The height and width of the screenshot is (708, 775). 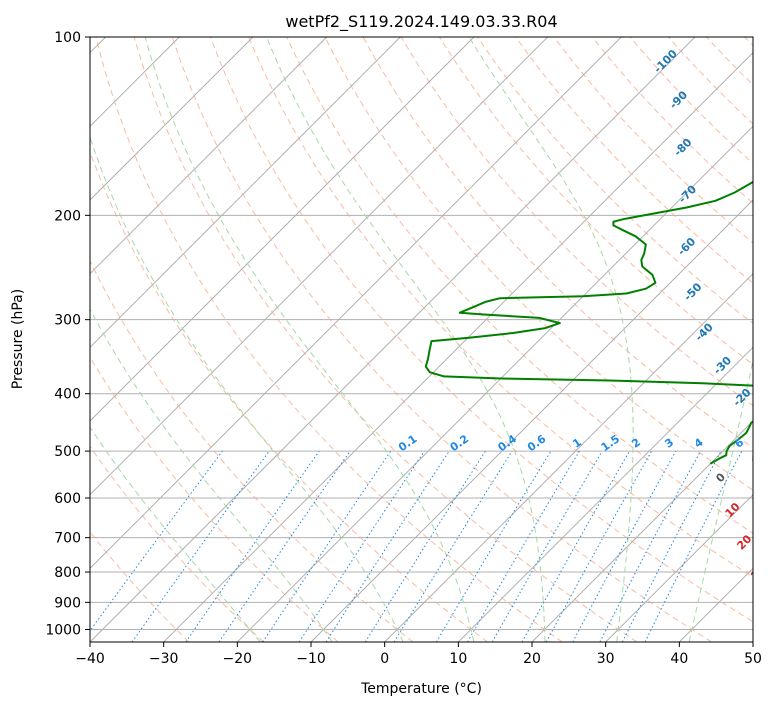 I want to click on wetbulb-label: 0, so click(x=720, y=477).